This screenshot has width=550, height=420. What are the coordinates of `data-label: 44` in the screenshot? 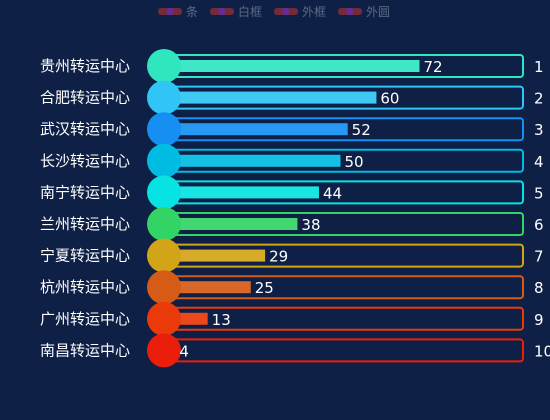 It's located at (332, 193).